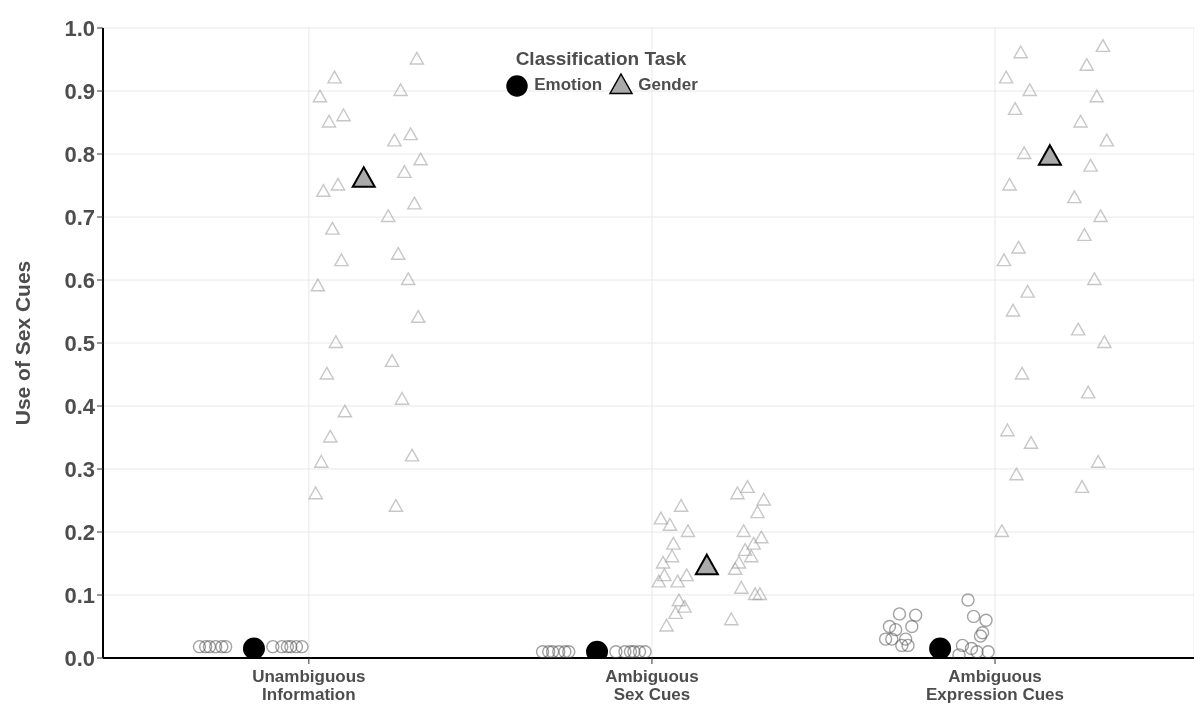  What do you see at coordinates (568, 85) in the screenshot?
I see `legend-label: Emotion` at bounding box center [568, 85].